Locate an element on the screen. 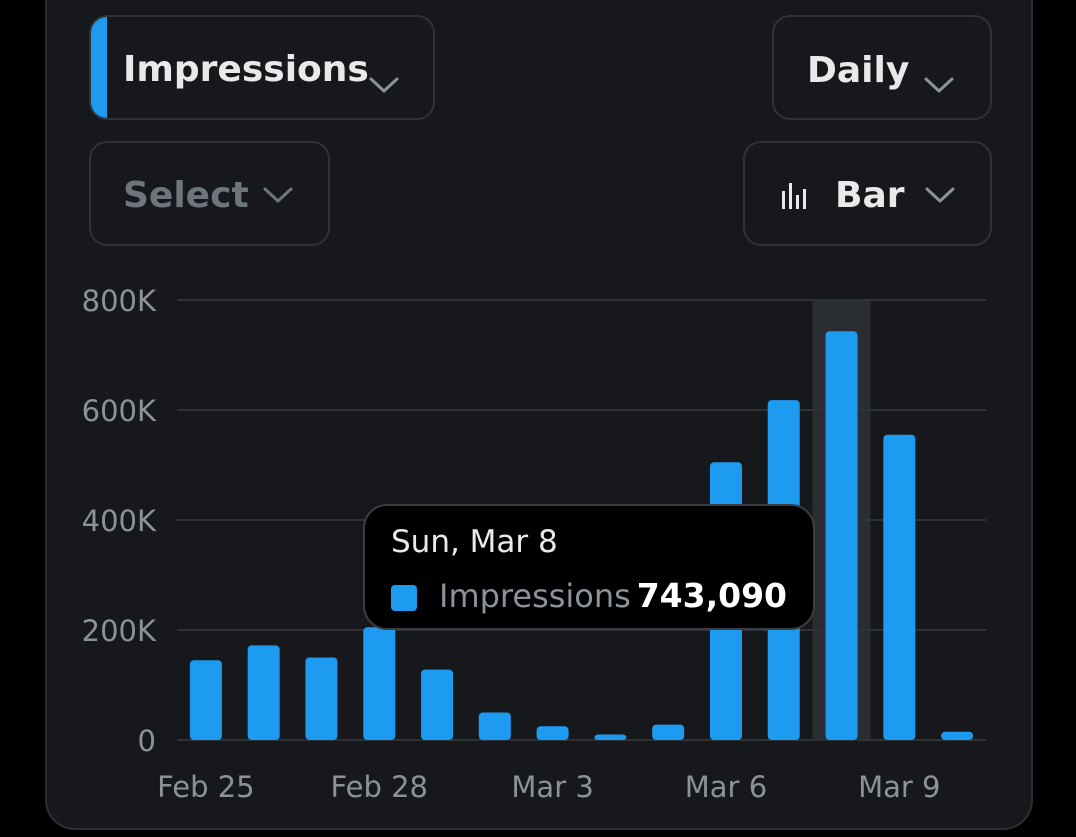 This screenshot has width=1076, height=837. bar-chart-icon is located at coordinates (794, 196).